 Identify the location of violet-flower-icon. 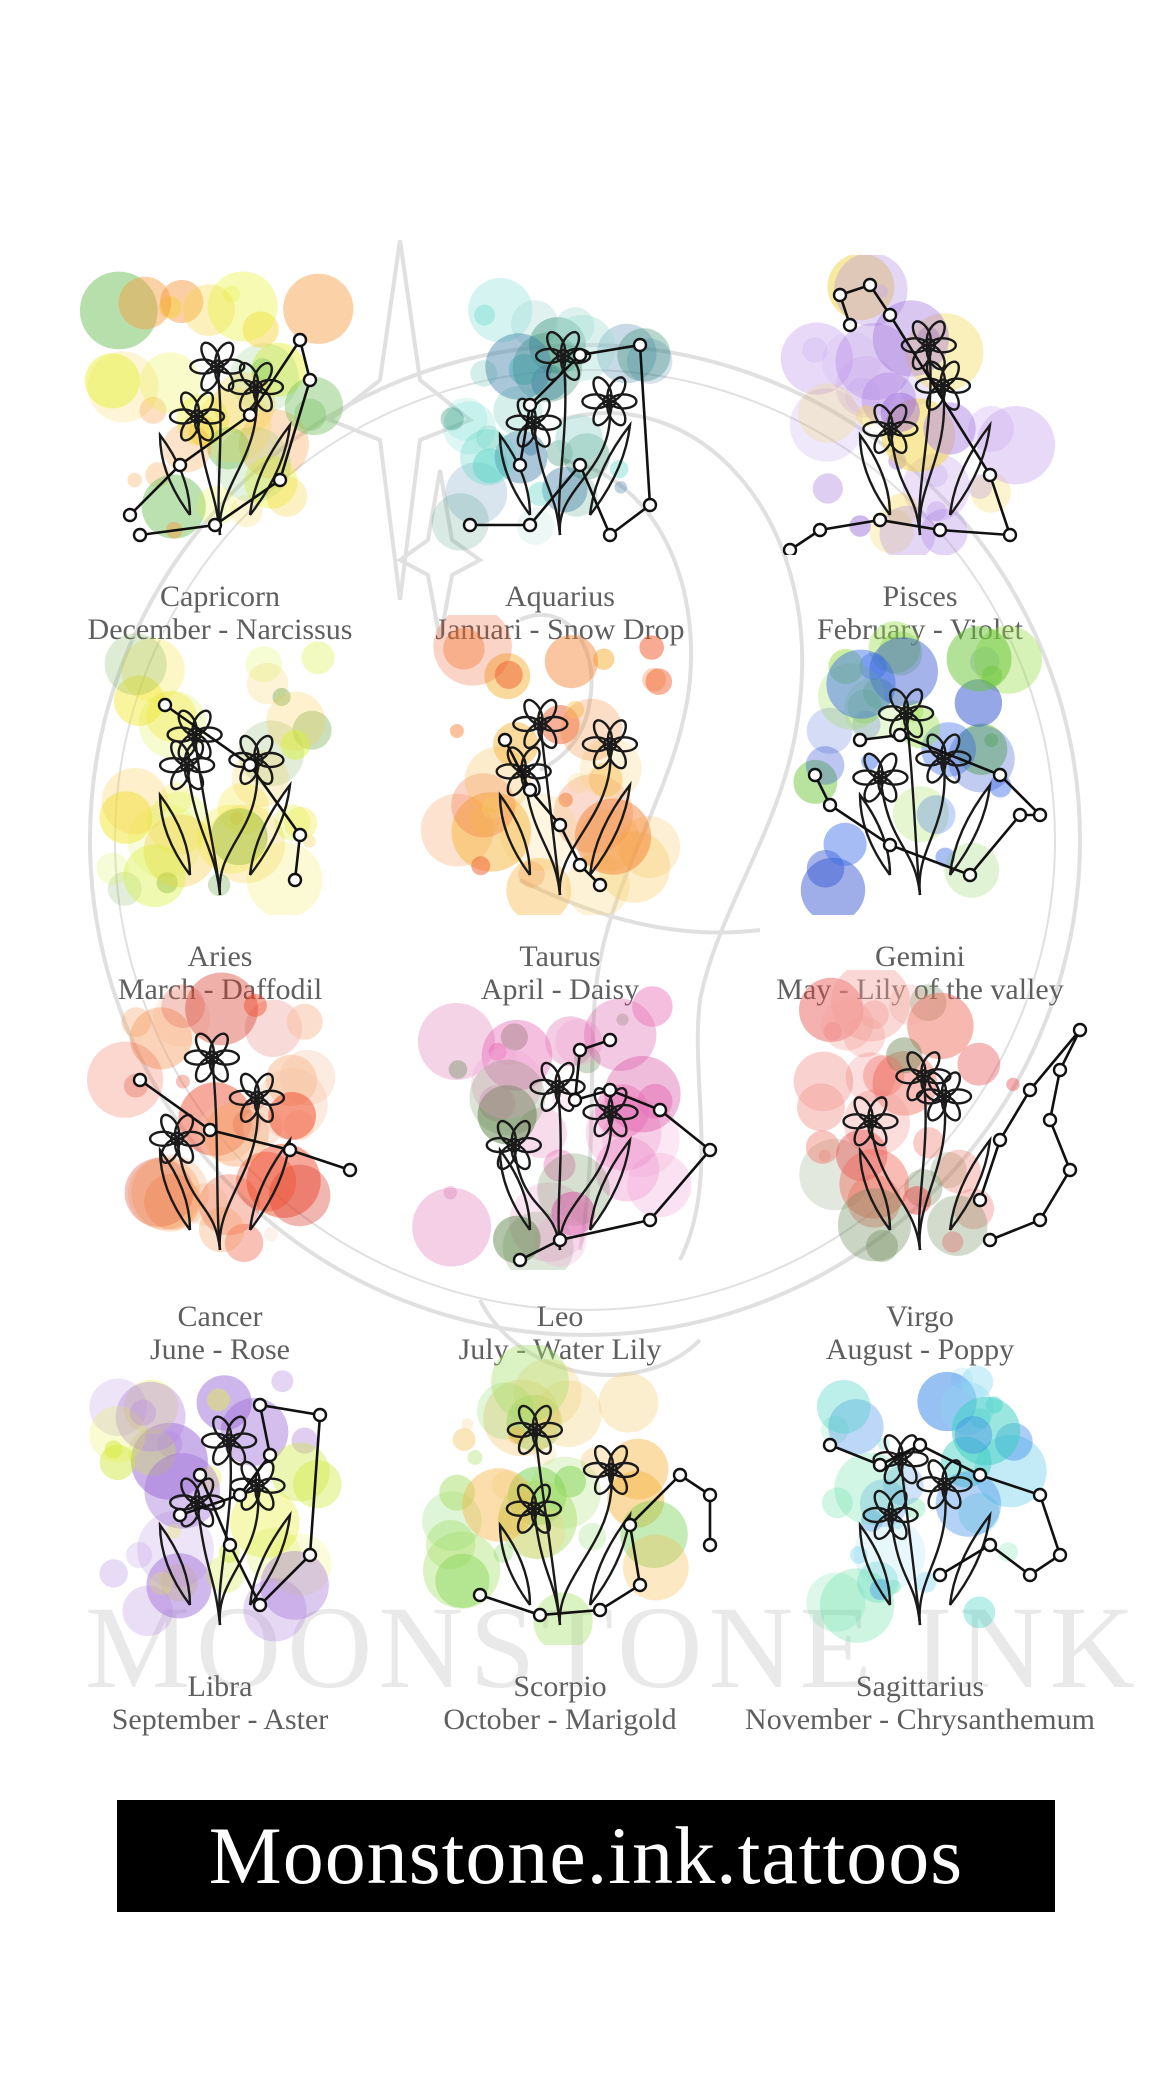
(925, 428).